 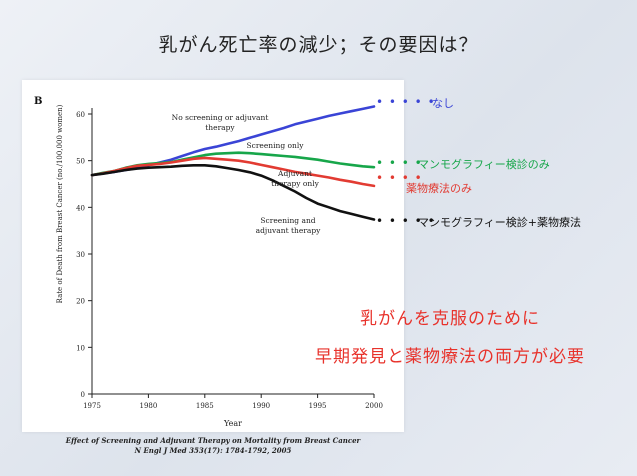 I want to click on label-screening-dots: • • • •, so click(x=399, y=163).